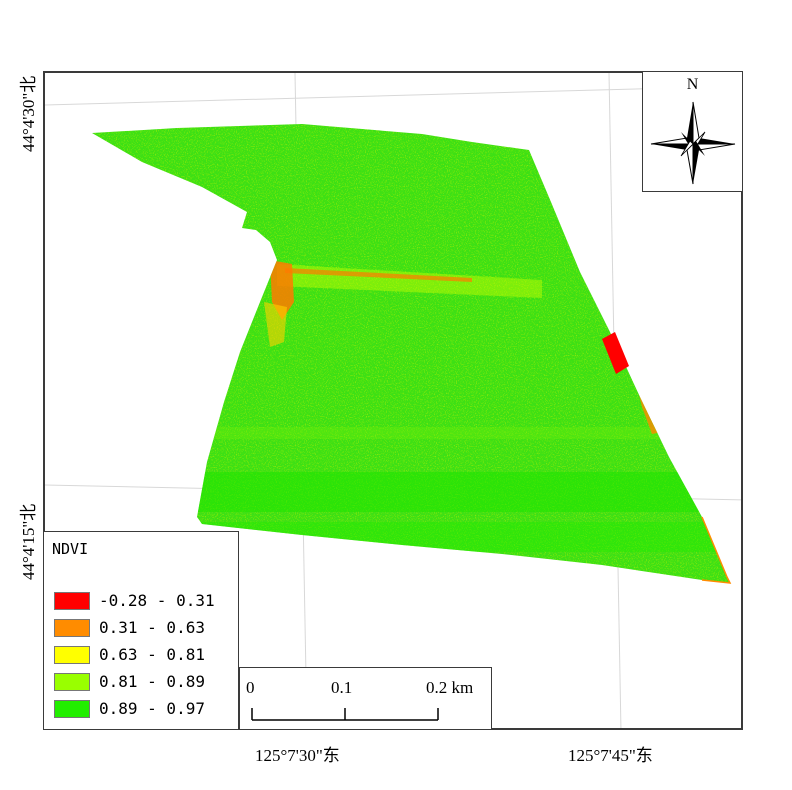 Image resolution: width=792 pixels, height=790 pixels. Describe the element at coordinates (692, 84) in the screenshot. I see `north-letter: N` at that location.